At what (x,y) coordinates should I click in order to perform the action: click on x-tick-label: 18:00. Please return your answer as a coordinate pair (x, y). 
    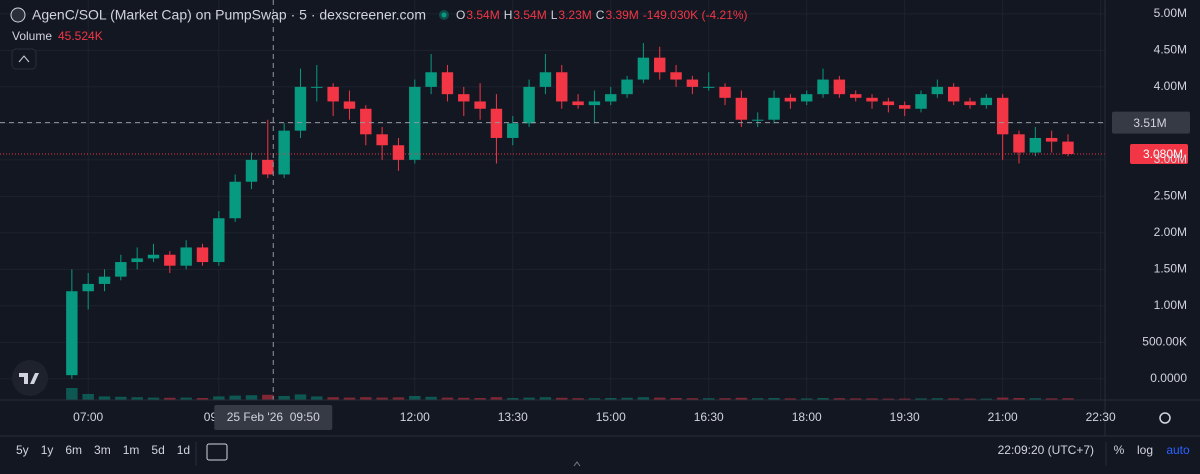
    Looking at the image, I should click on (807, 417).